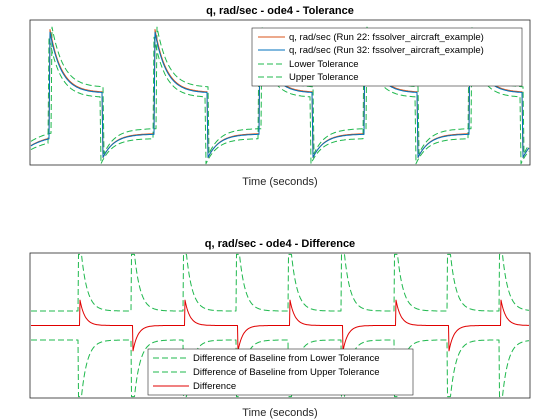 The height and width of the screenshot is (420, 560). Describe the element at coordinates (280, 244) in the screenshot. I see `difference-plot-title: q, rad/sec - ode4 - Difference` at that location.